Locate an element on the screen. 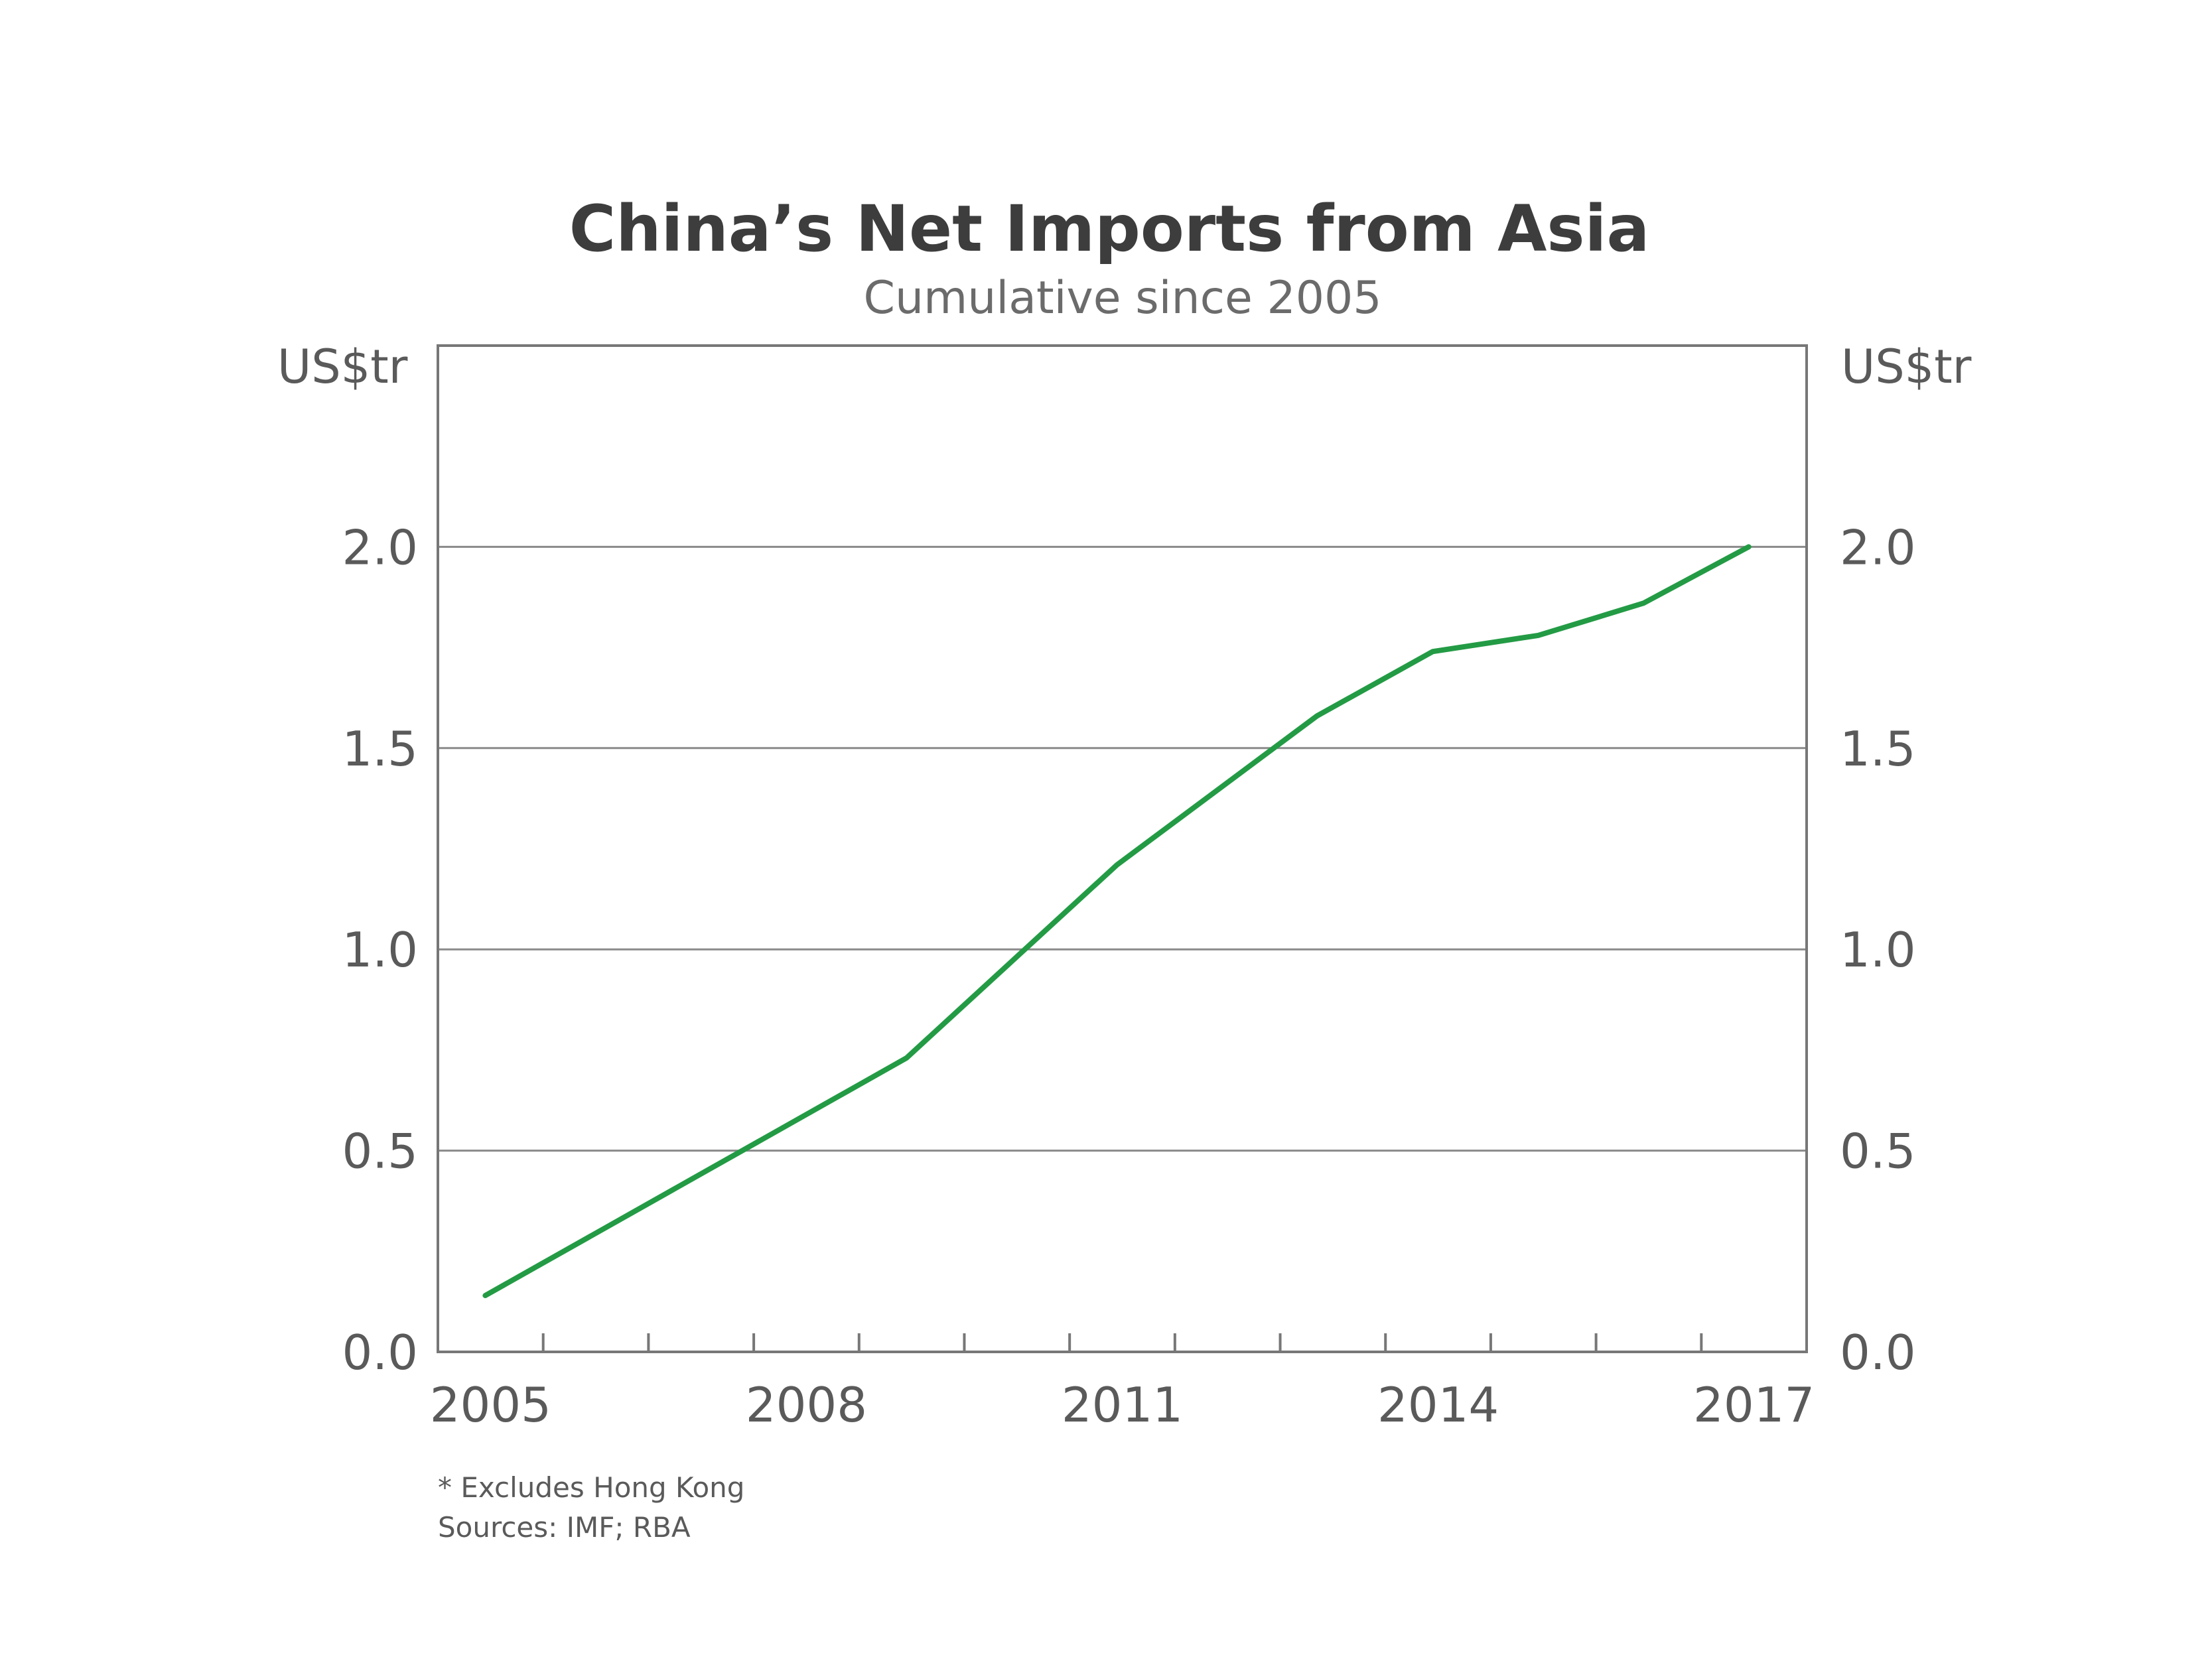  x-tick-label: 2014 is located at coordinates (1438, 1405).